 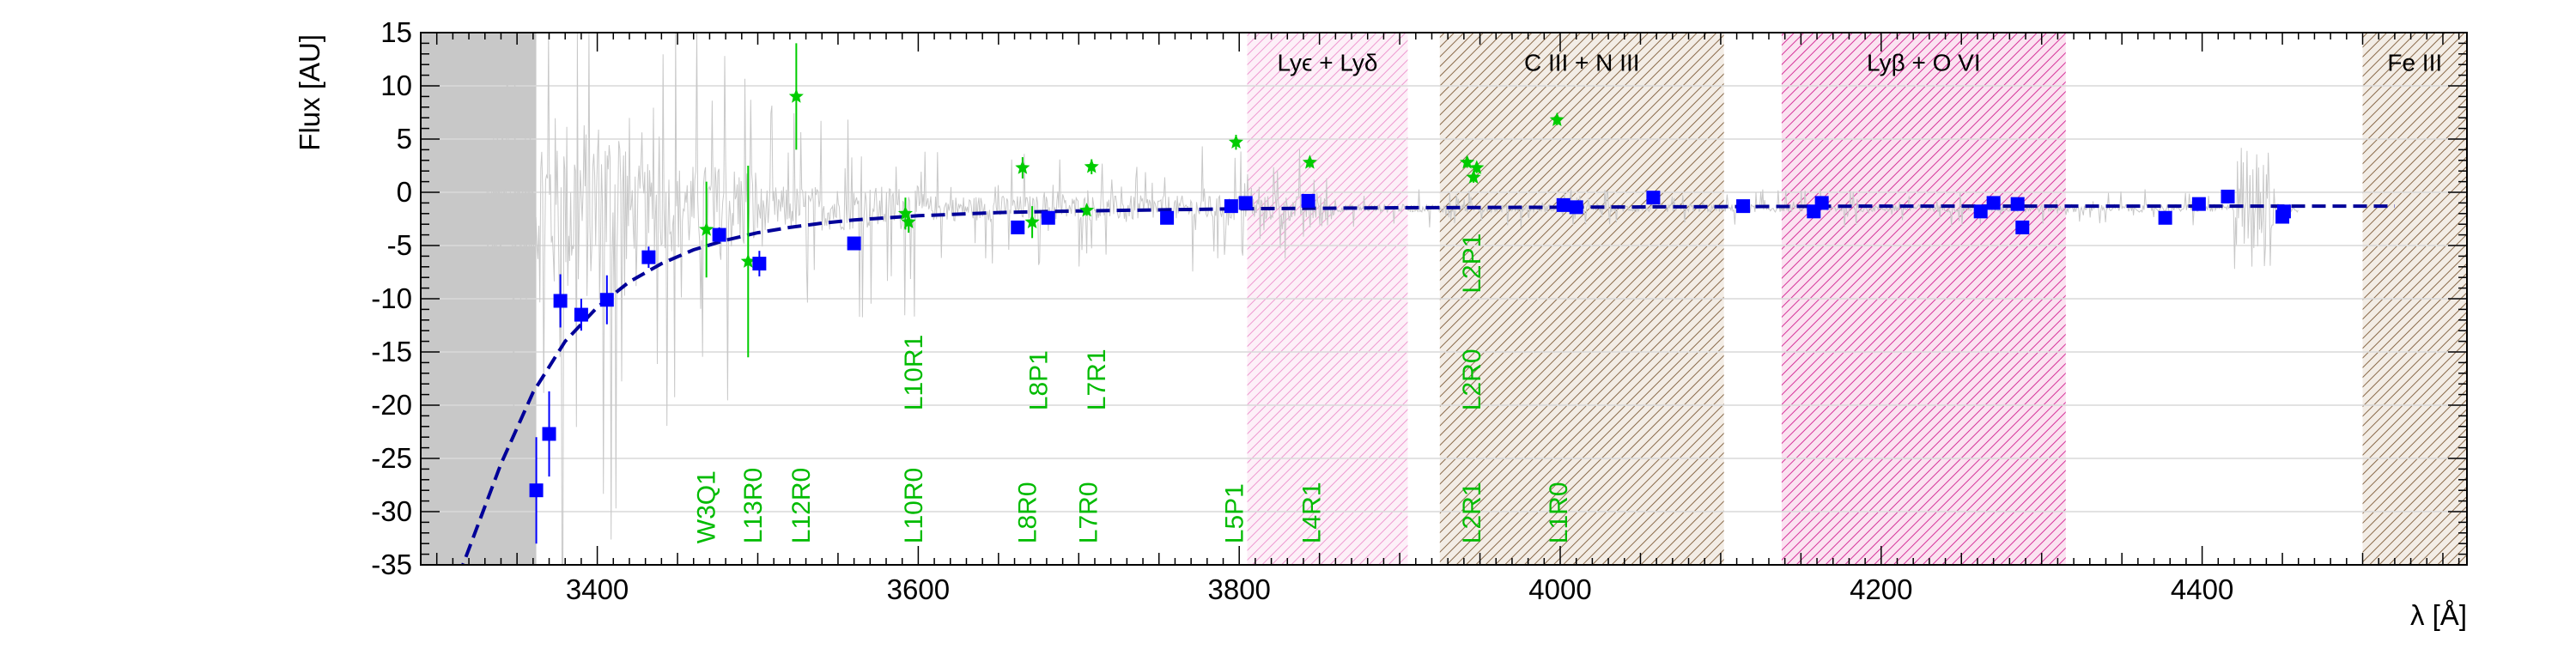 What do you see at coordinates (1924, 63) in the screenshot?
I see `region-label: Lyβ + O VI` at bounding box center [1924, 63].